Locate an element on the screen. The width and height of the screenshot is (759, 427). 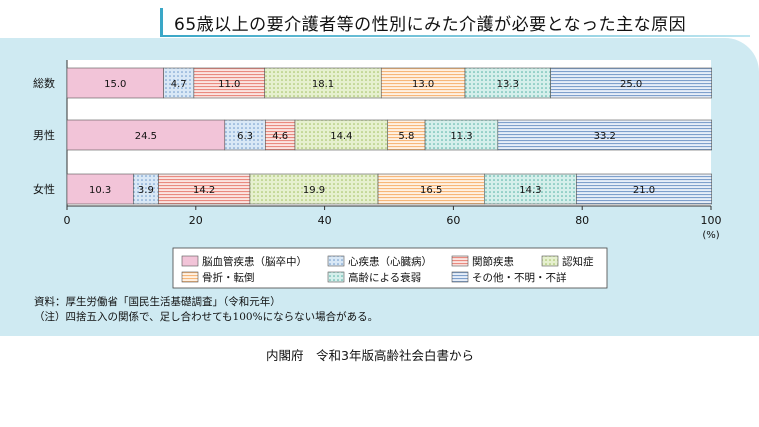
legend-label: 心疾患（心臓病） is located at coordinates (390, 261).